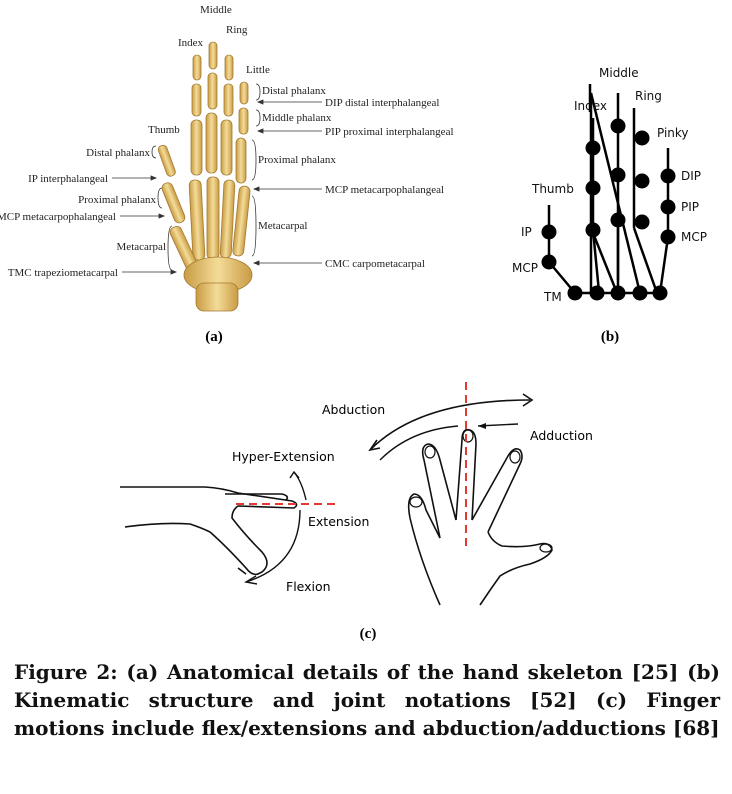  I want to click on right-label-middle-phalanx: Middle phalanx, so click(297, 118).